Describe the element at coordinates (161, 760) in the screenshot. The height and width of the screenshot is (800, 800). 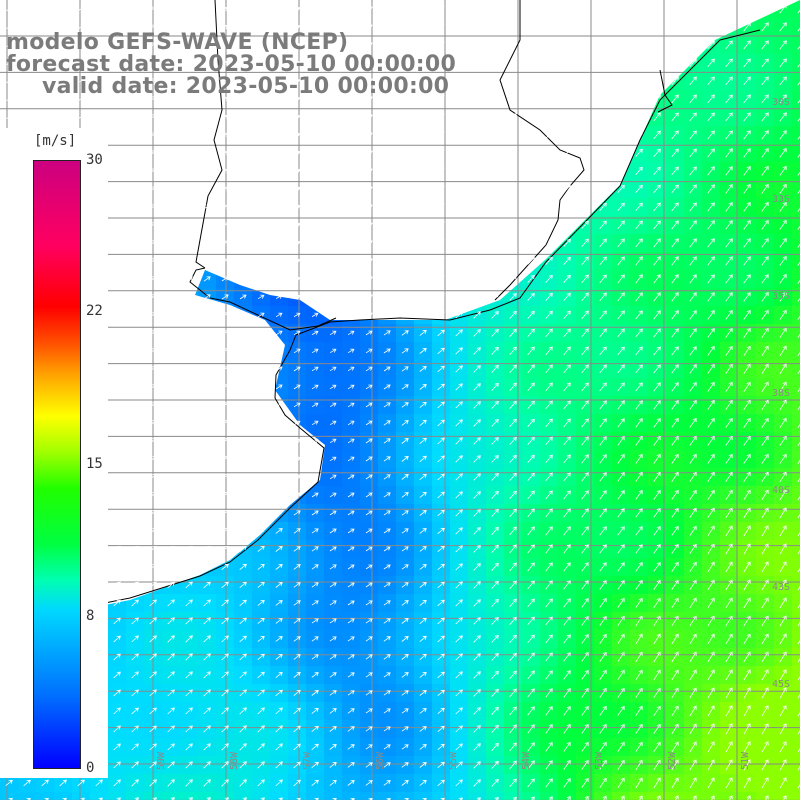
I see `longitude-label: 59W` at that location.